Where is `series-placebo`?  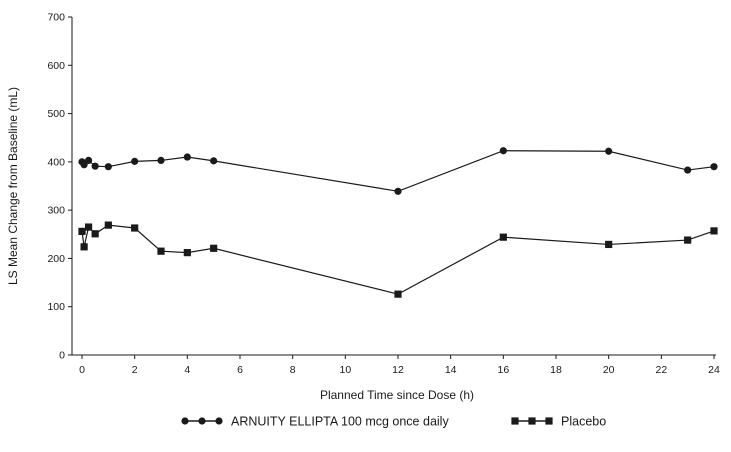 series-placebo is located at coordinates (398, 259).